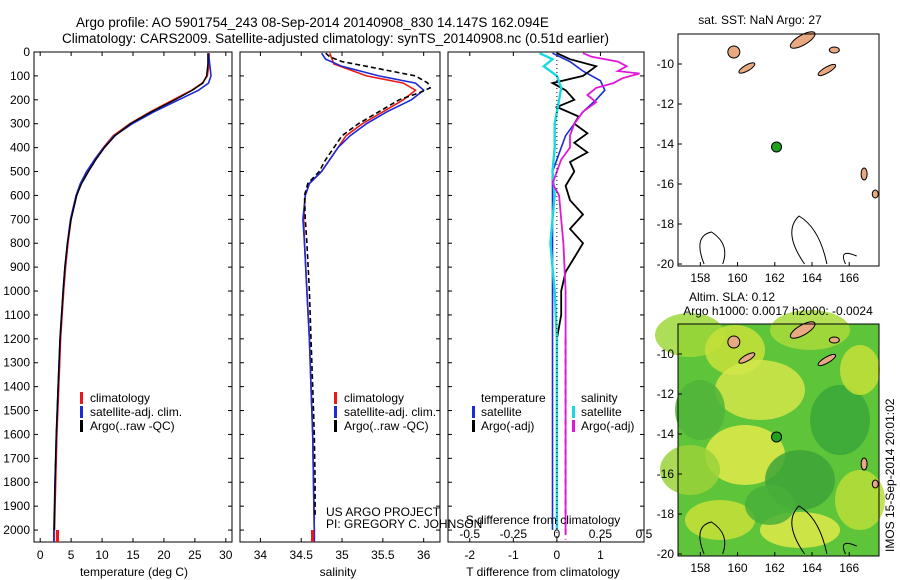  Describe the element at coordinates (16, 291) in the screenshot. I see `y-tick-label: 1000` at that location.